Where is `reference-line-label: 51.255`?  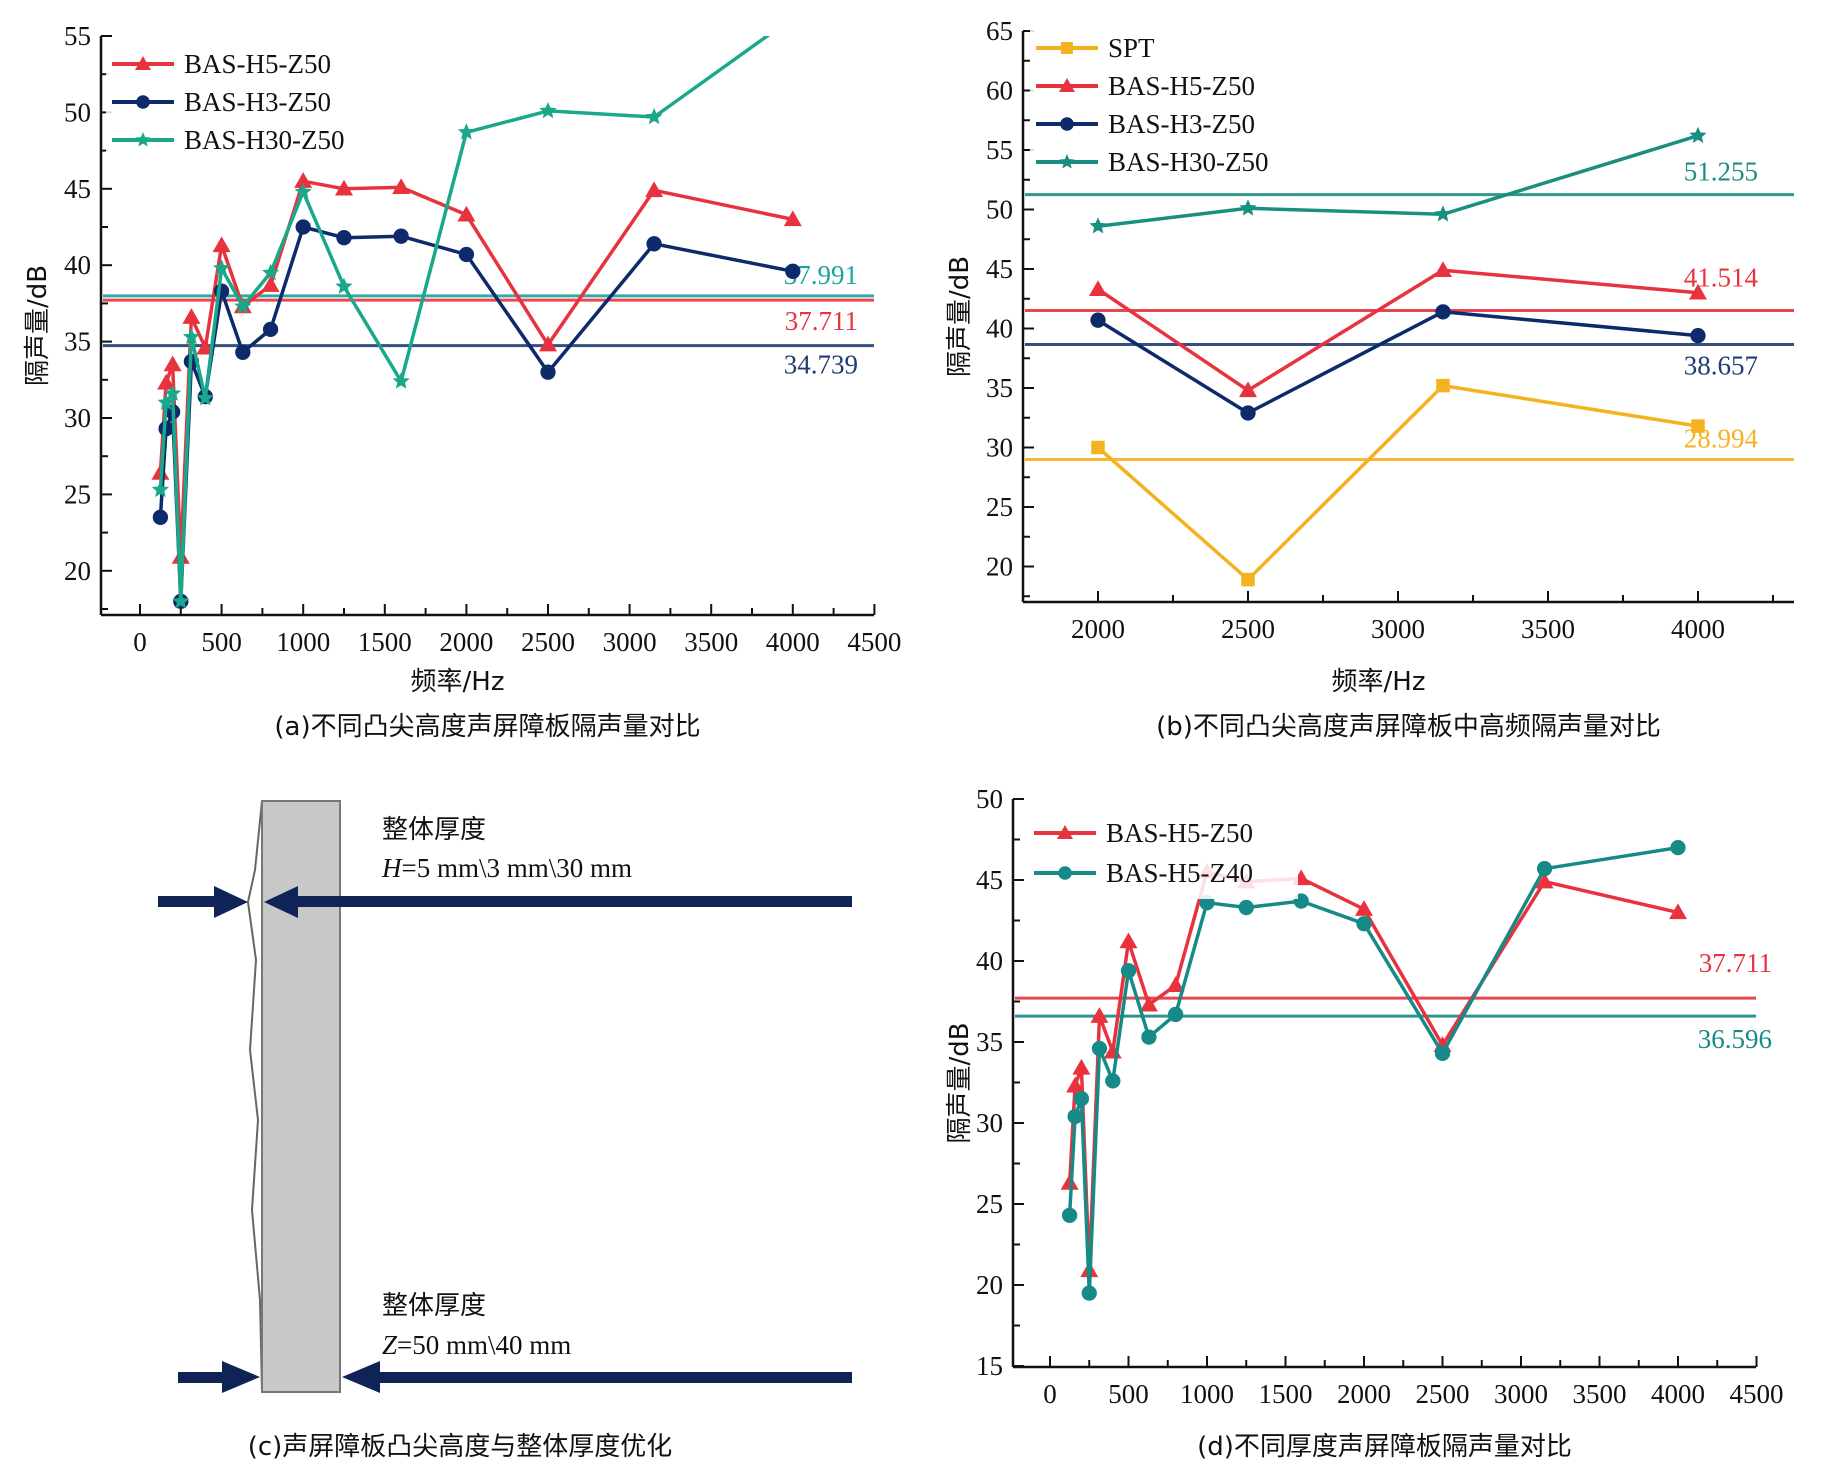
reference-line-label: 51.255 is located at coordinates (1721, 172).